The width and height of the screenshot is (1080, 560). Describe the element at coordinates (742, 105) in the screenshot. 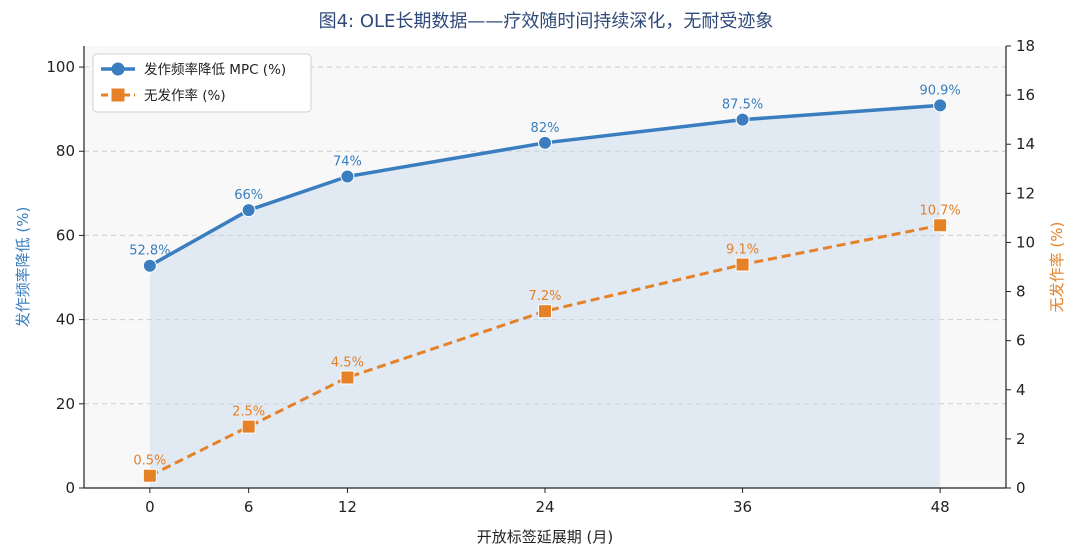

I see `series-1-data-label: 87.5%` at that location.